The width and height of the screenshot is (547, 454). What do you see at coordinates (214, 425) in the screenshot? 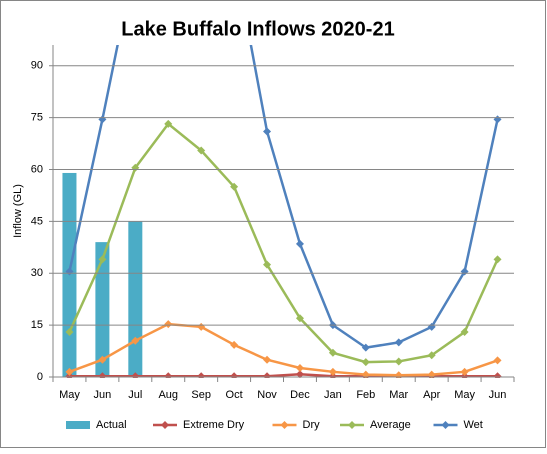
I see `legend-label: Extreme Dry` at bounding box center [214, 425].